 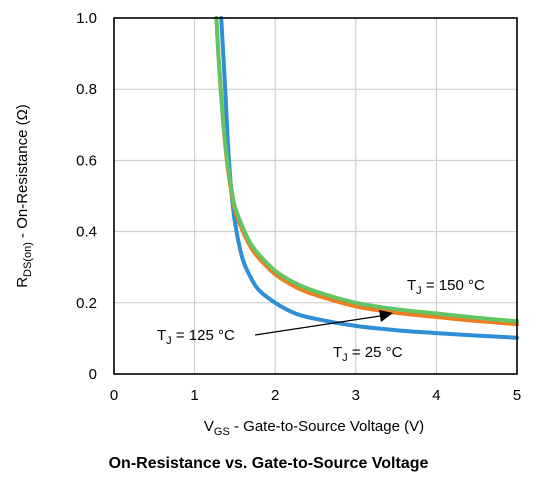 What do you see at coordinates (196, 337) in the screenshot?
I see `annotation-tj-125: TJ = 125 °C` at bounding box center [196, 337].